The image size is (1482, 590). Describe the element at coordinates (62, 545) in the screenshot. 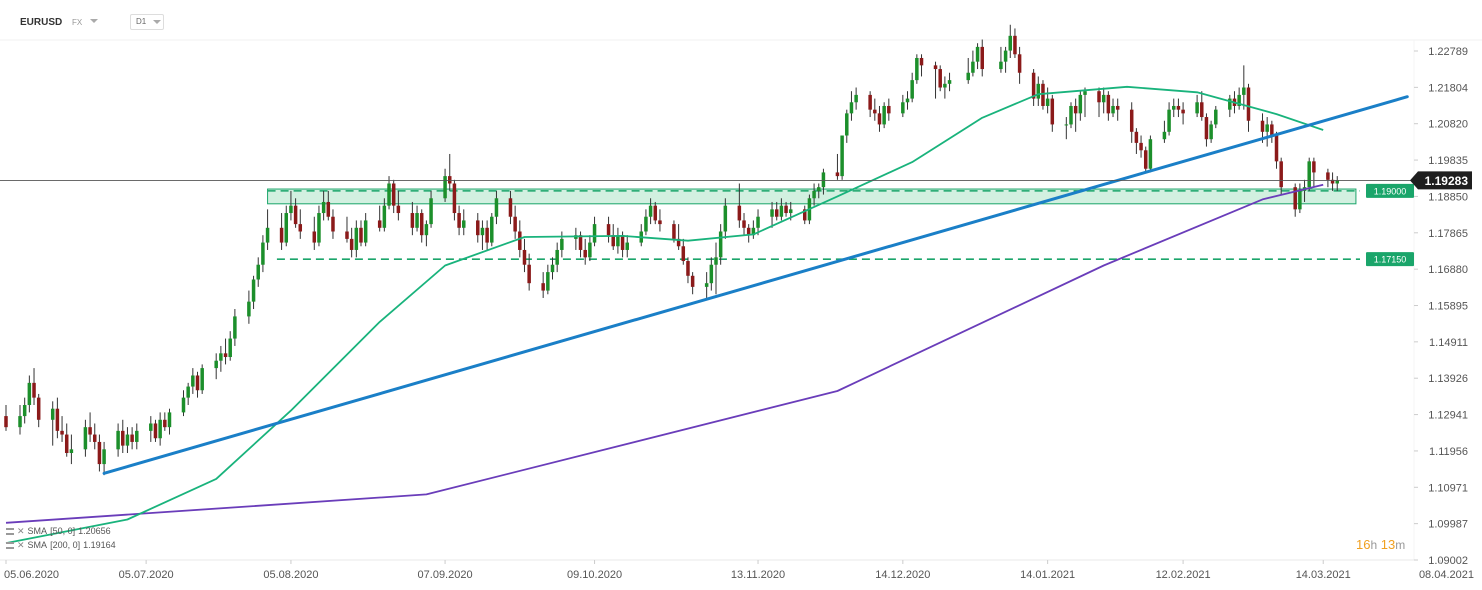

I see `legend-item-sma200: ✕ SMA [200, 0] 1.19164` at that location.